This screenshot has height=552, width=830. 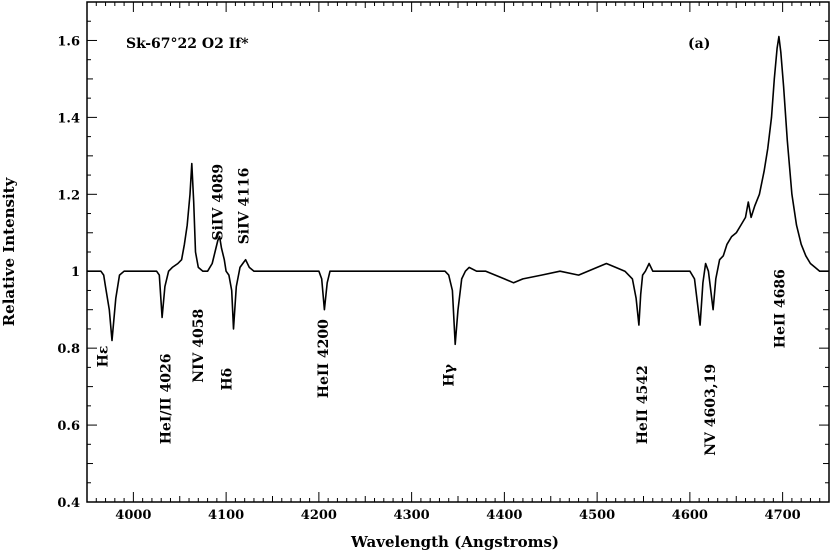 I want to click on line-annotation: SiIV 4116, so click(x=244, y=206).